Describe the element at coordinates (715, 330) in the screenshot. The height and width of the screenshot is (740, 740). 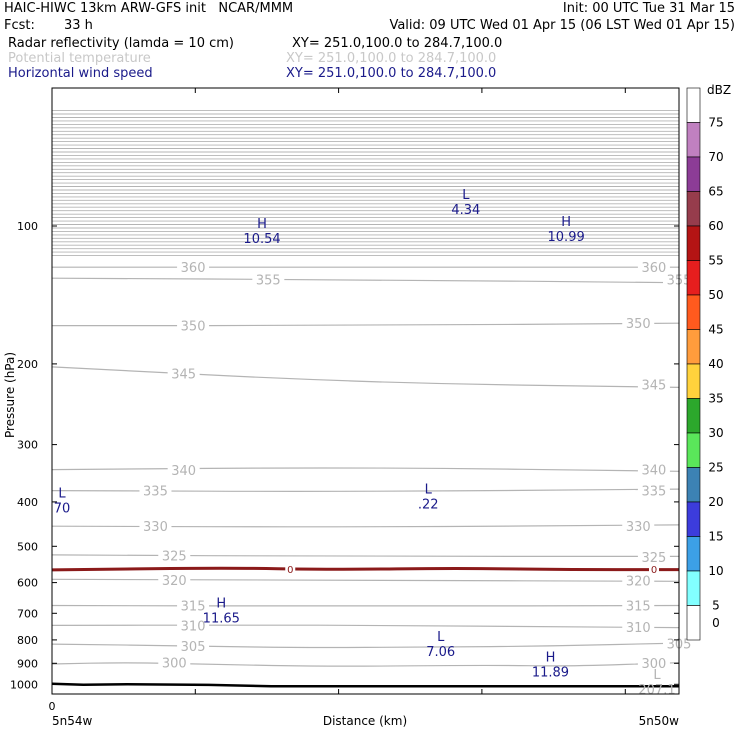
I see `colorbar-label: 45` at that location.